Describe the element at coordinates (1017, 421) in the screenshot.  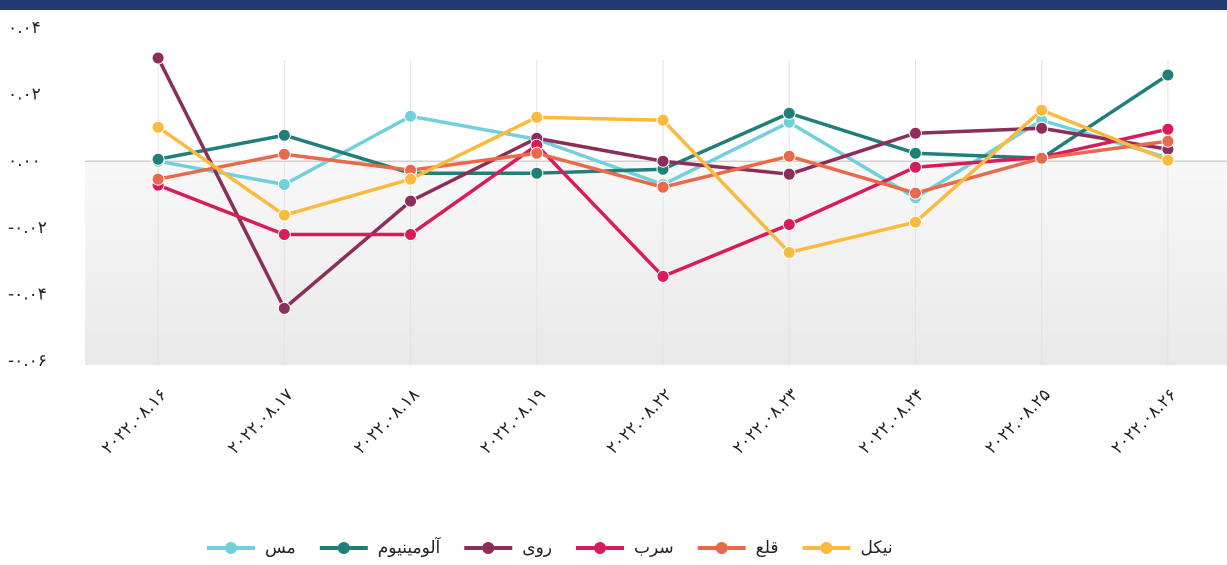
I see `x-tick-label: ۲۰۲۲.۰۸.۲۵` at that location.